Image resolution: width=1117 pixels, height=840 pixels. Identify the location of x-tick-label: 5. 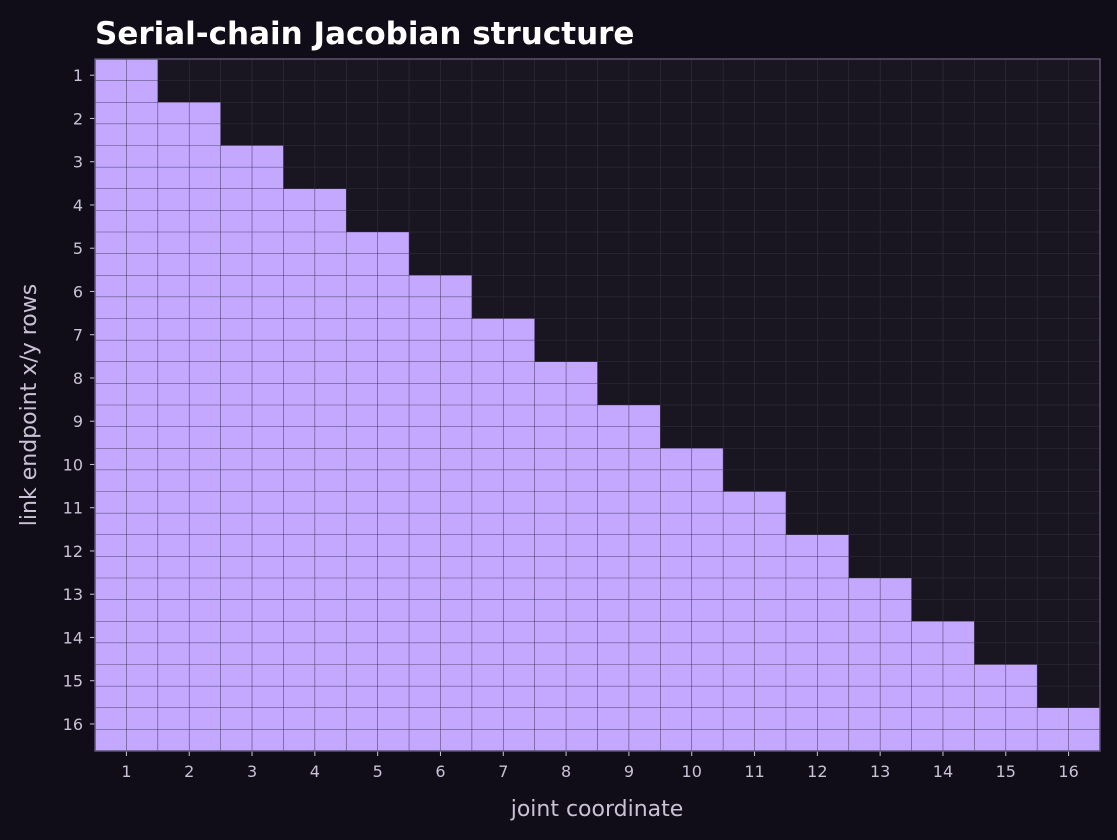
(378, 771).